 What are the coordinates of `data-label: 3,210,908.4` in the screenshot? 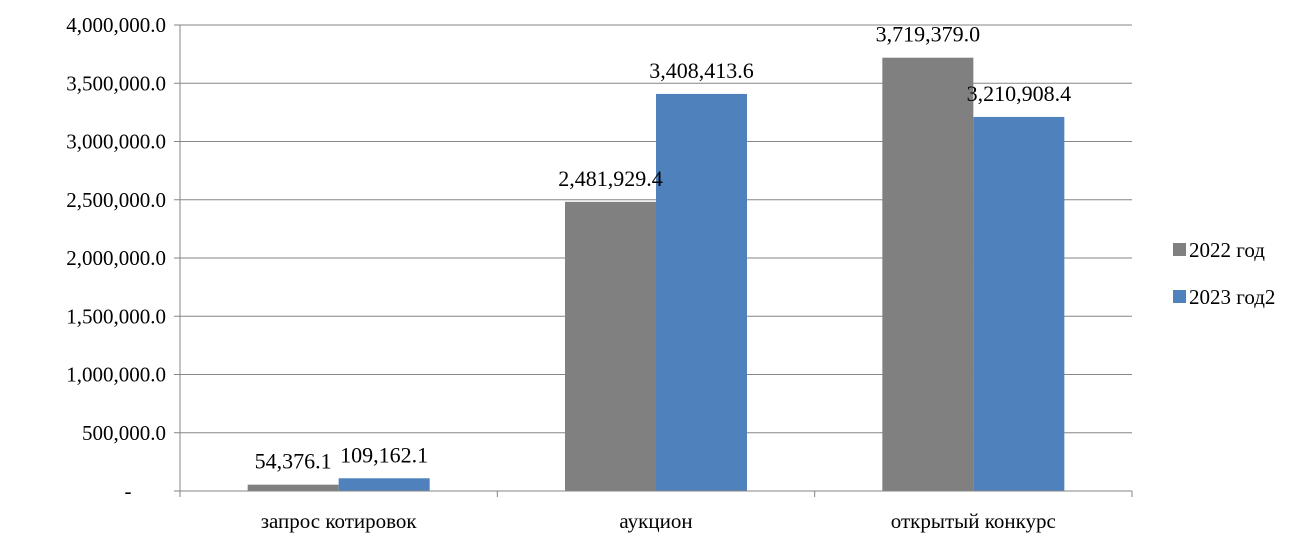 It's located at (1019, 93).